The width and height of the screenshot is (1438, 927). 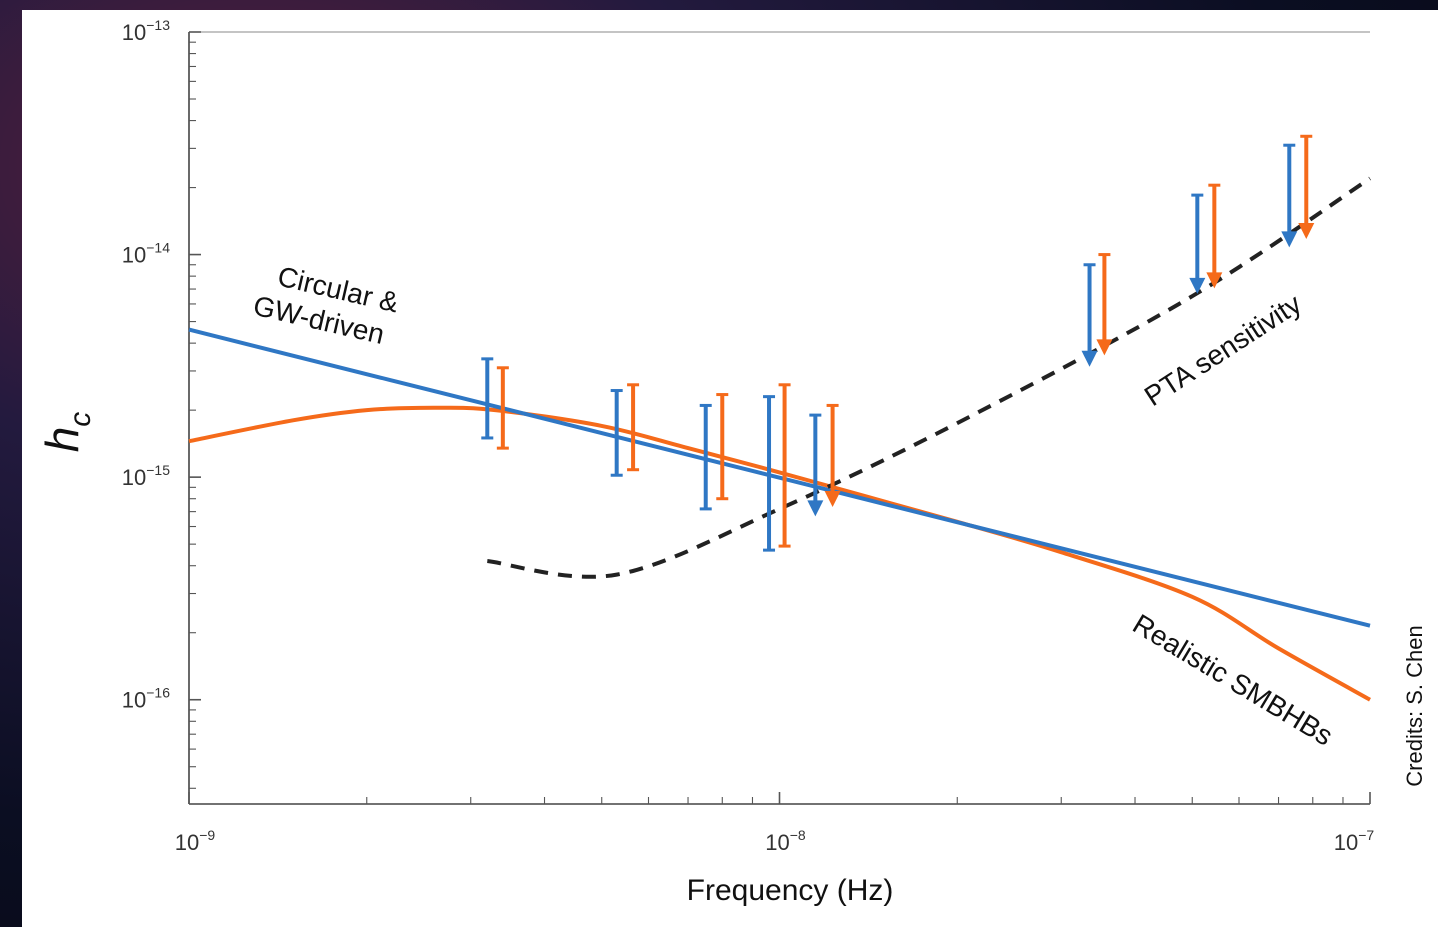 I want to click on y-tick-label-exponent: −15, so click(x=158, y=470).